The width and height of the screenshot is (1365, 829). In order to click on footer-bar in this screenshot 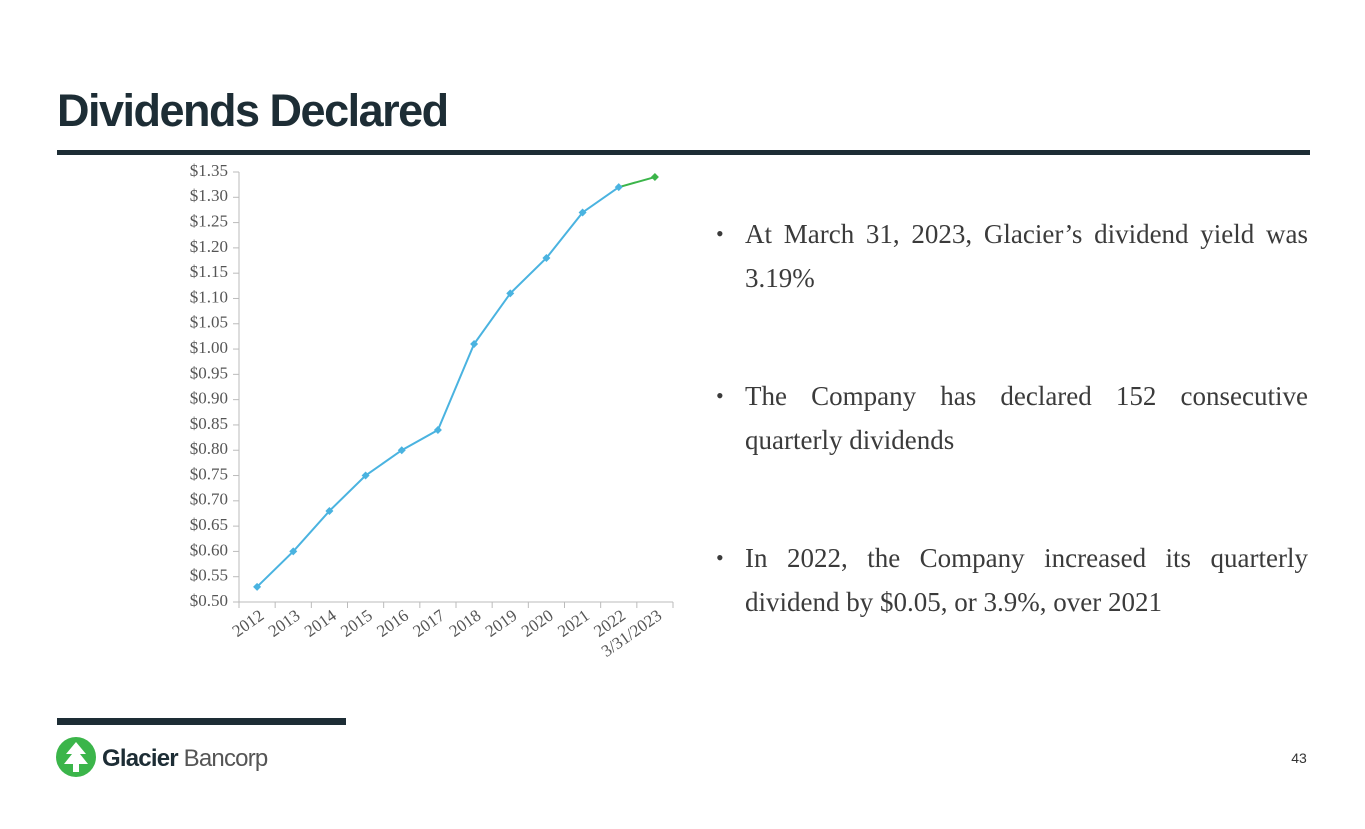, I will do `click(201, 721)`.